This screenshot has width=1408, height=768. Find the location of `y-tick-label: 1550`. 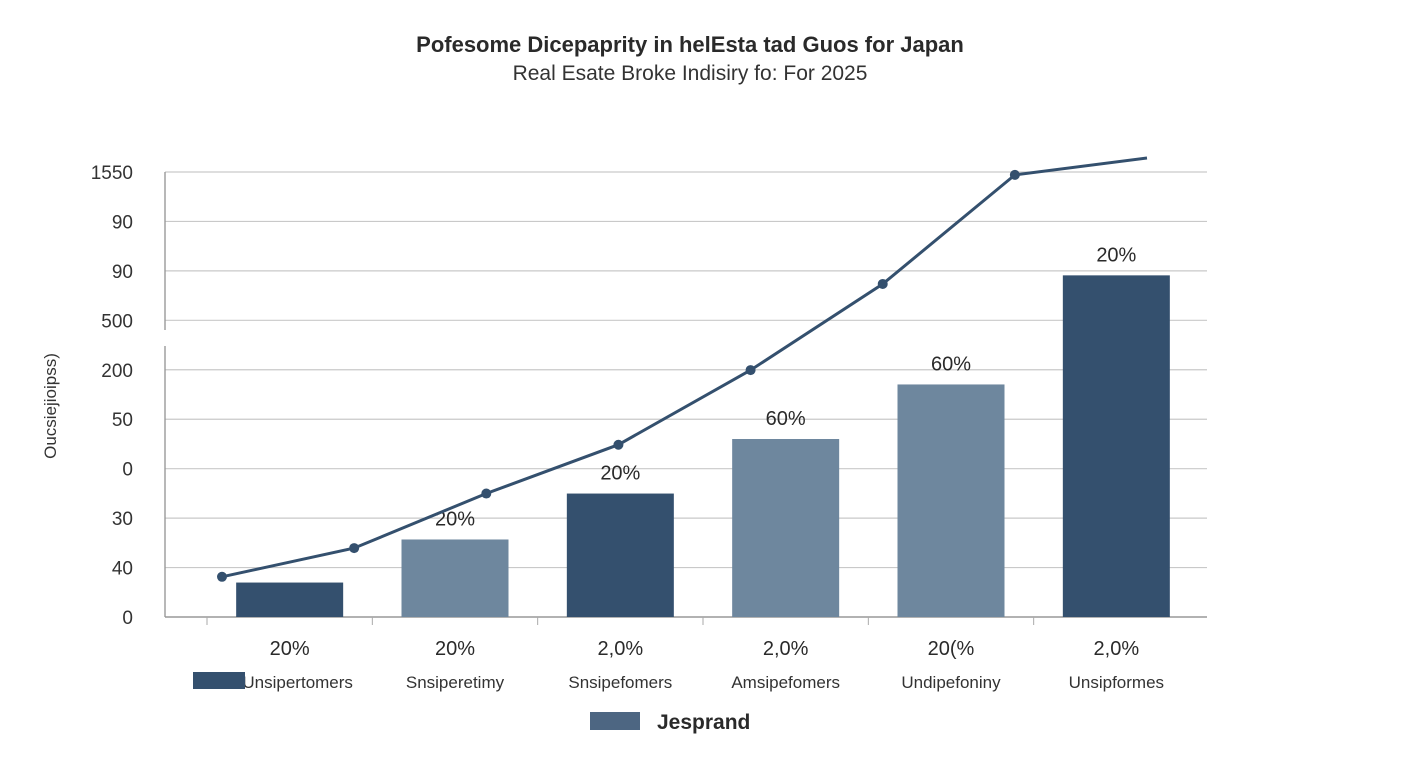

y-tick-label: 1550 is located at coordinates (112, 173).